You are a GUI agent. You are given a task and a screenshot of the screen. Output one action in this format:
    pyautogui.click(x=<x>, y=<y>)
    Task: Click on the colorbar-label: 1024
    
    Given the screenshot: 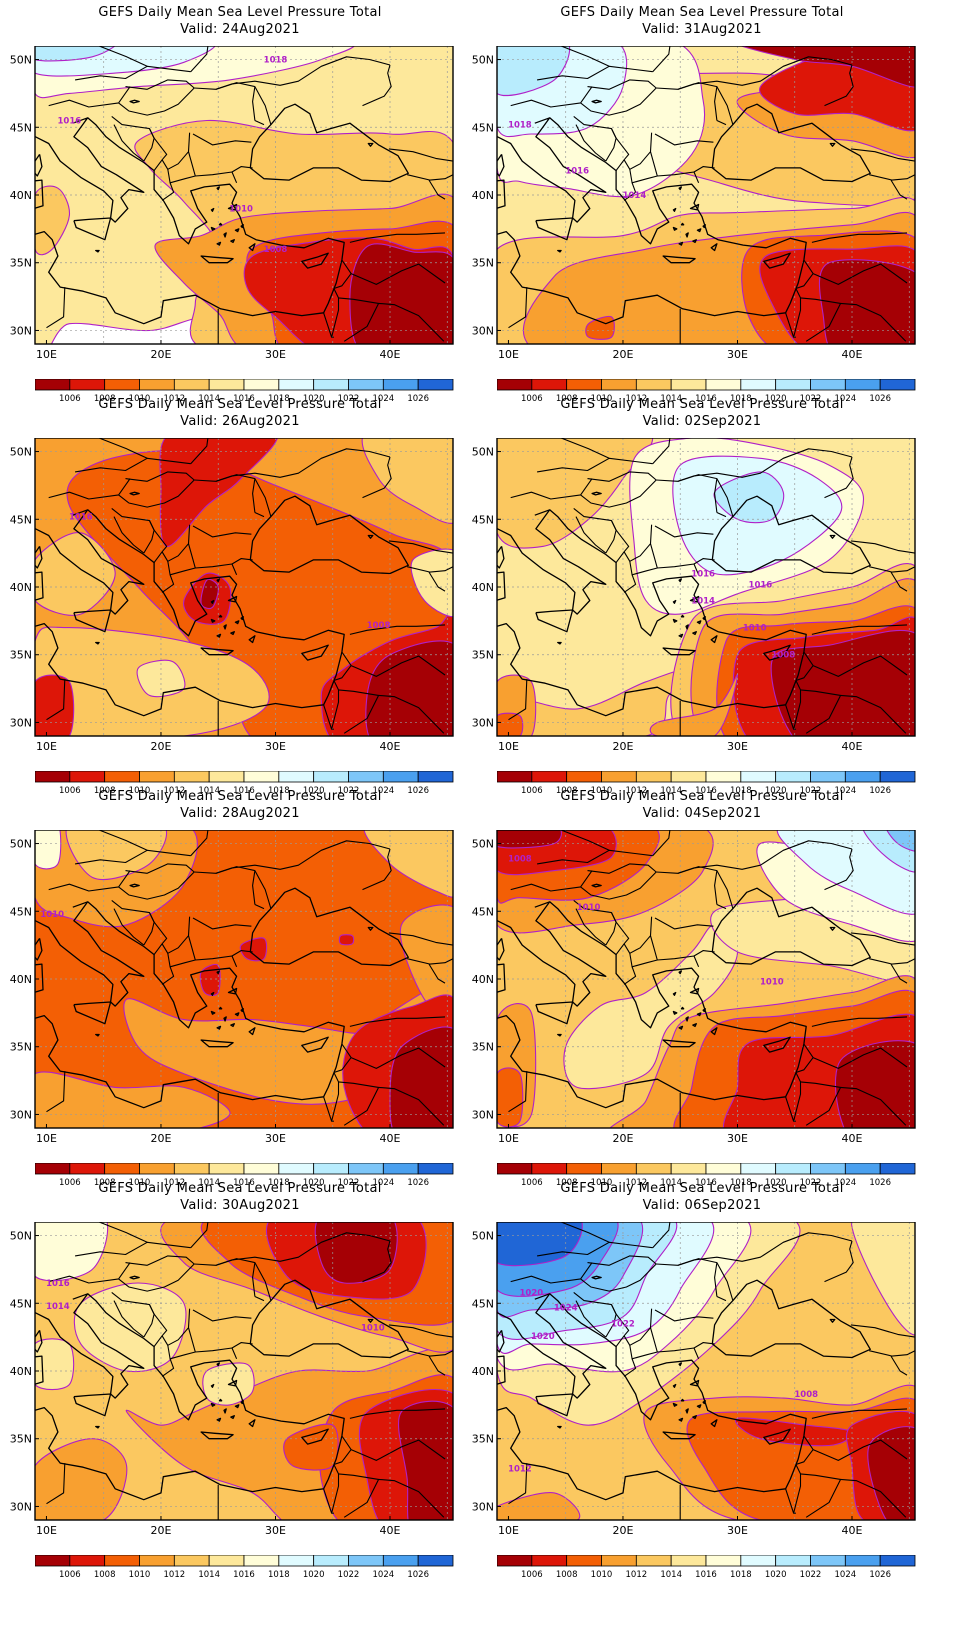 What is the action you would take?
    pyautogui.click(x=846, y=1575)
    